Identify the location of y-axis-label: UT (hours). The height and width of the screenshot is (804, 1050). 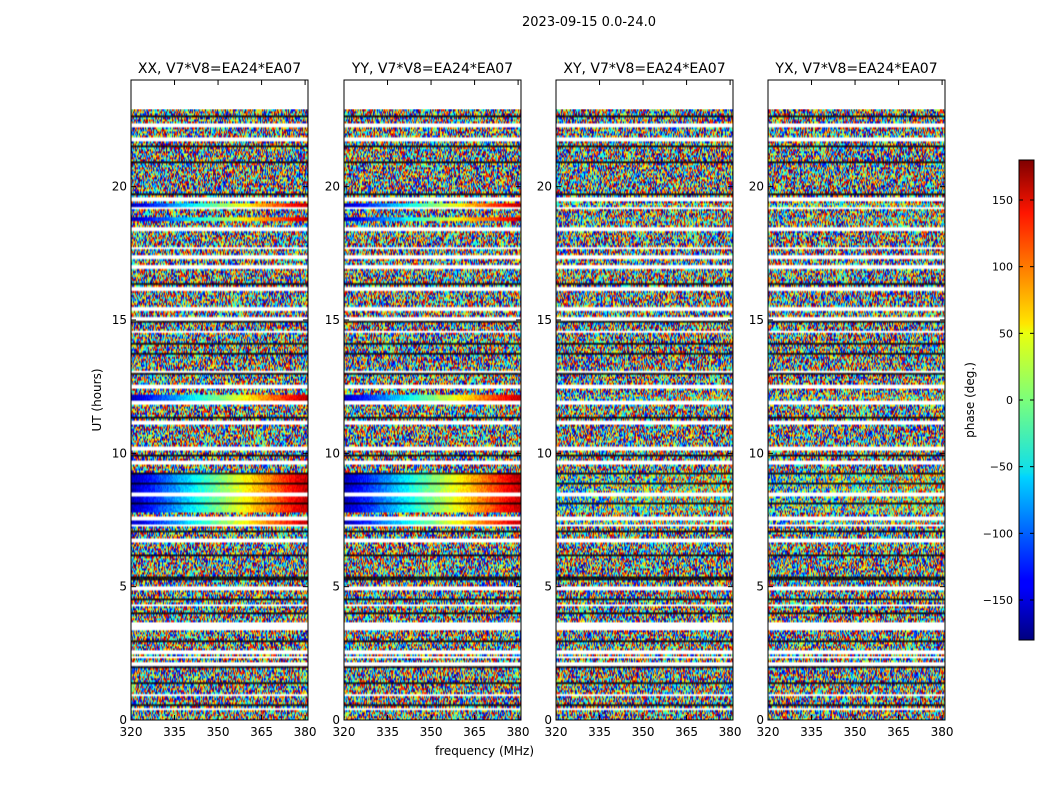
(97, 399).